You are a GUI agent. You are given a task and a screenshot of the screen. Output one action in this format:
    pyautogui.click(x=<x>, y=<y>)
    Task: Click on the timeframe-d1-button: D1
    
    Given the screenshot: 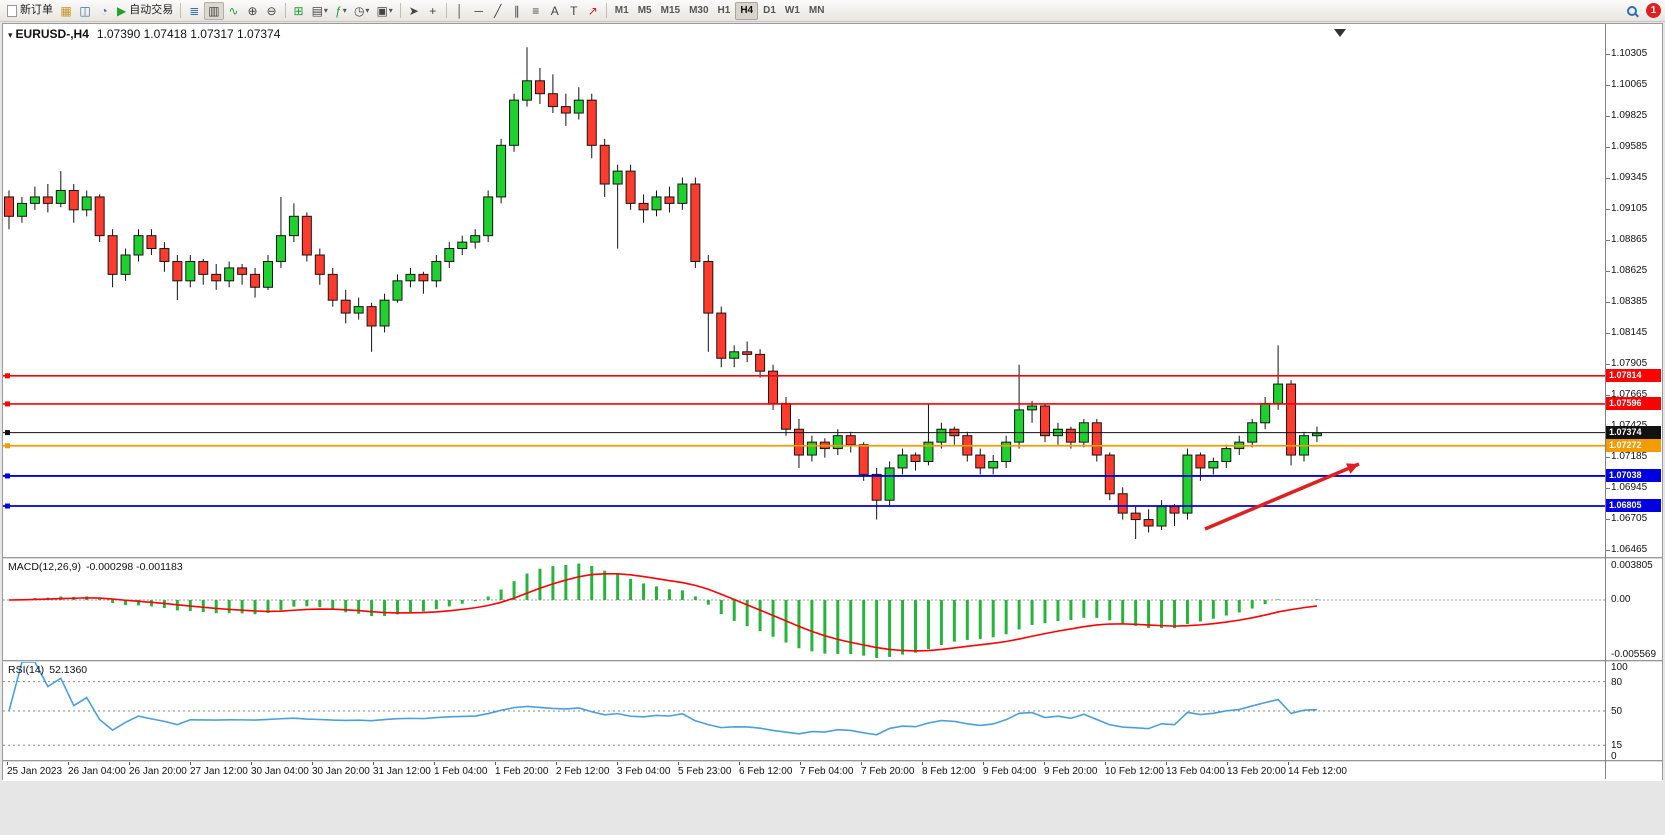 What is the action you would take?
    pyautogui.click(x=769, y=10)
    